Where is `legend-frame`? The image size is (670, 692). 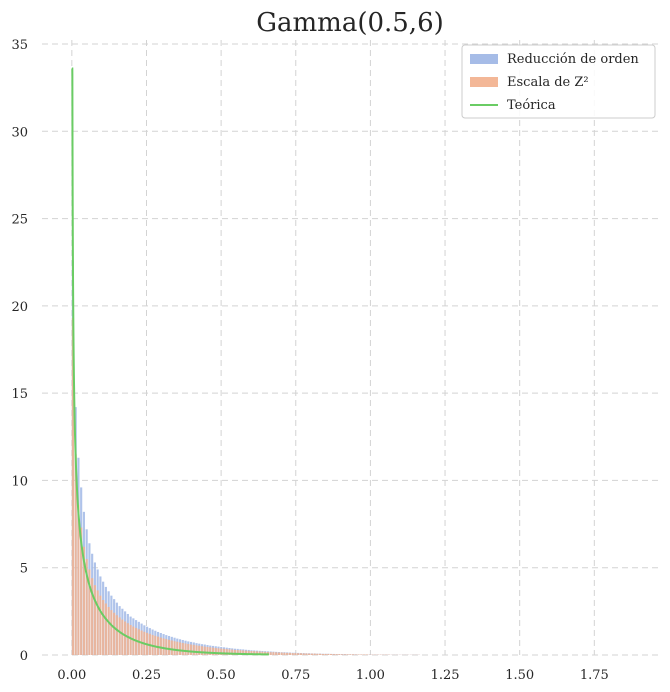 legend-frame is located at coordinates (558, 81).